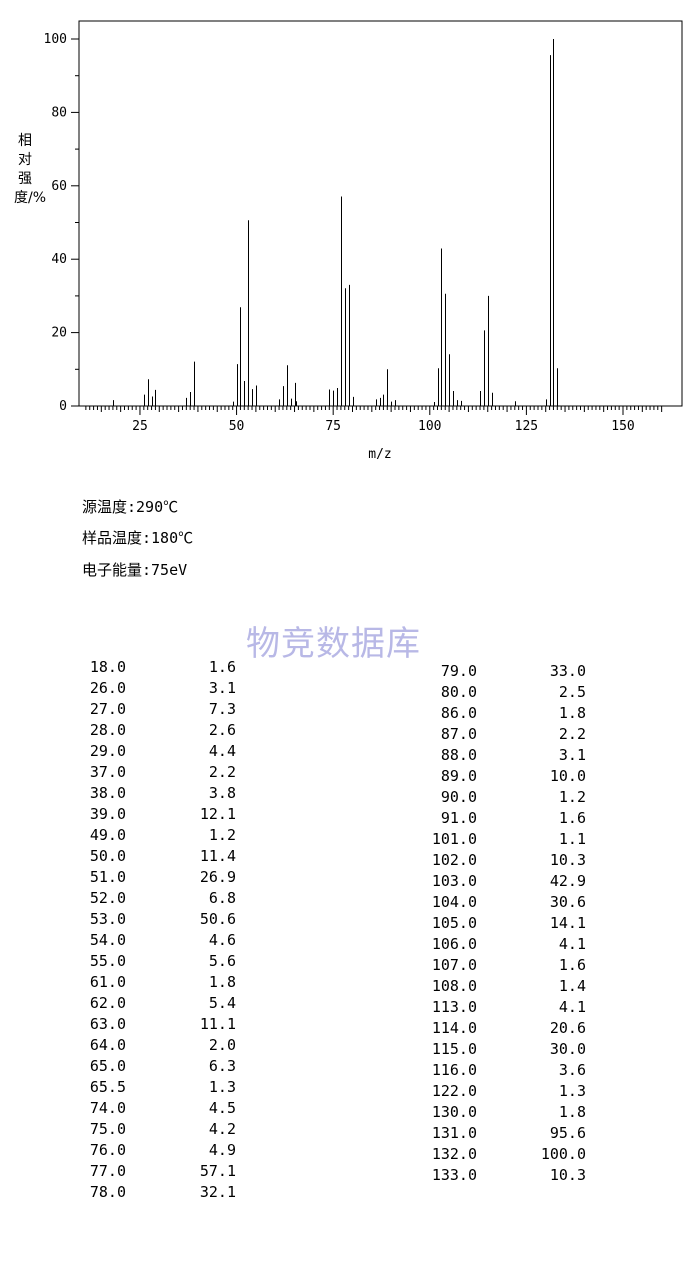  I want to click on intensity-value: 4.4, so click(222, 751).